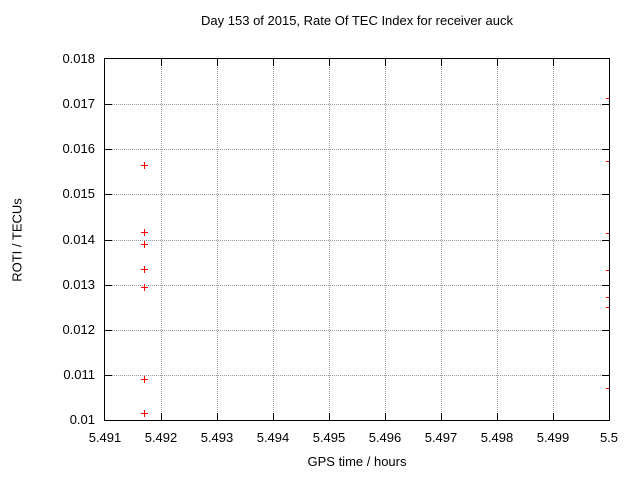 Image resolution: width=640 pixels, height=480 pixels. Describe the element at coordinates (78, 58) in the screenshot. I see `y-tick-label: 0.018` at that location.